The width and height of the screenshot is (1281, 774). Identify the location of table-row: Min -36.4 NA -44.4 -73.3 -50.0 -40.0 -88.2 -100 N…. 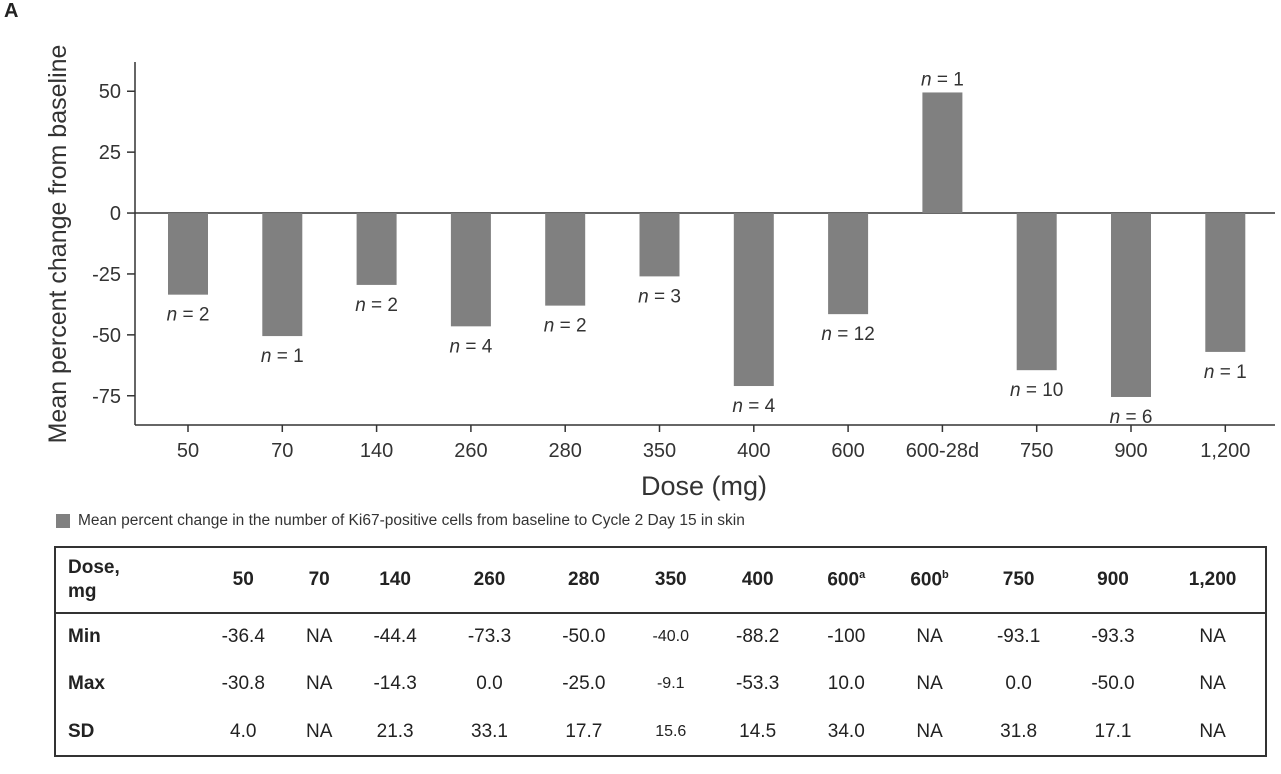
(660, 637).